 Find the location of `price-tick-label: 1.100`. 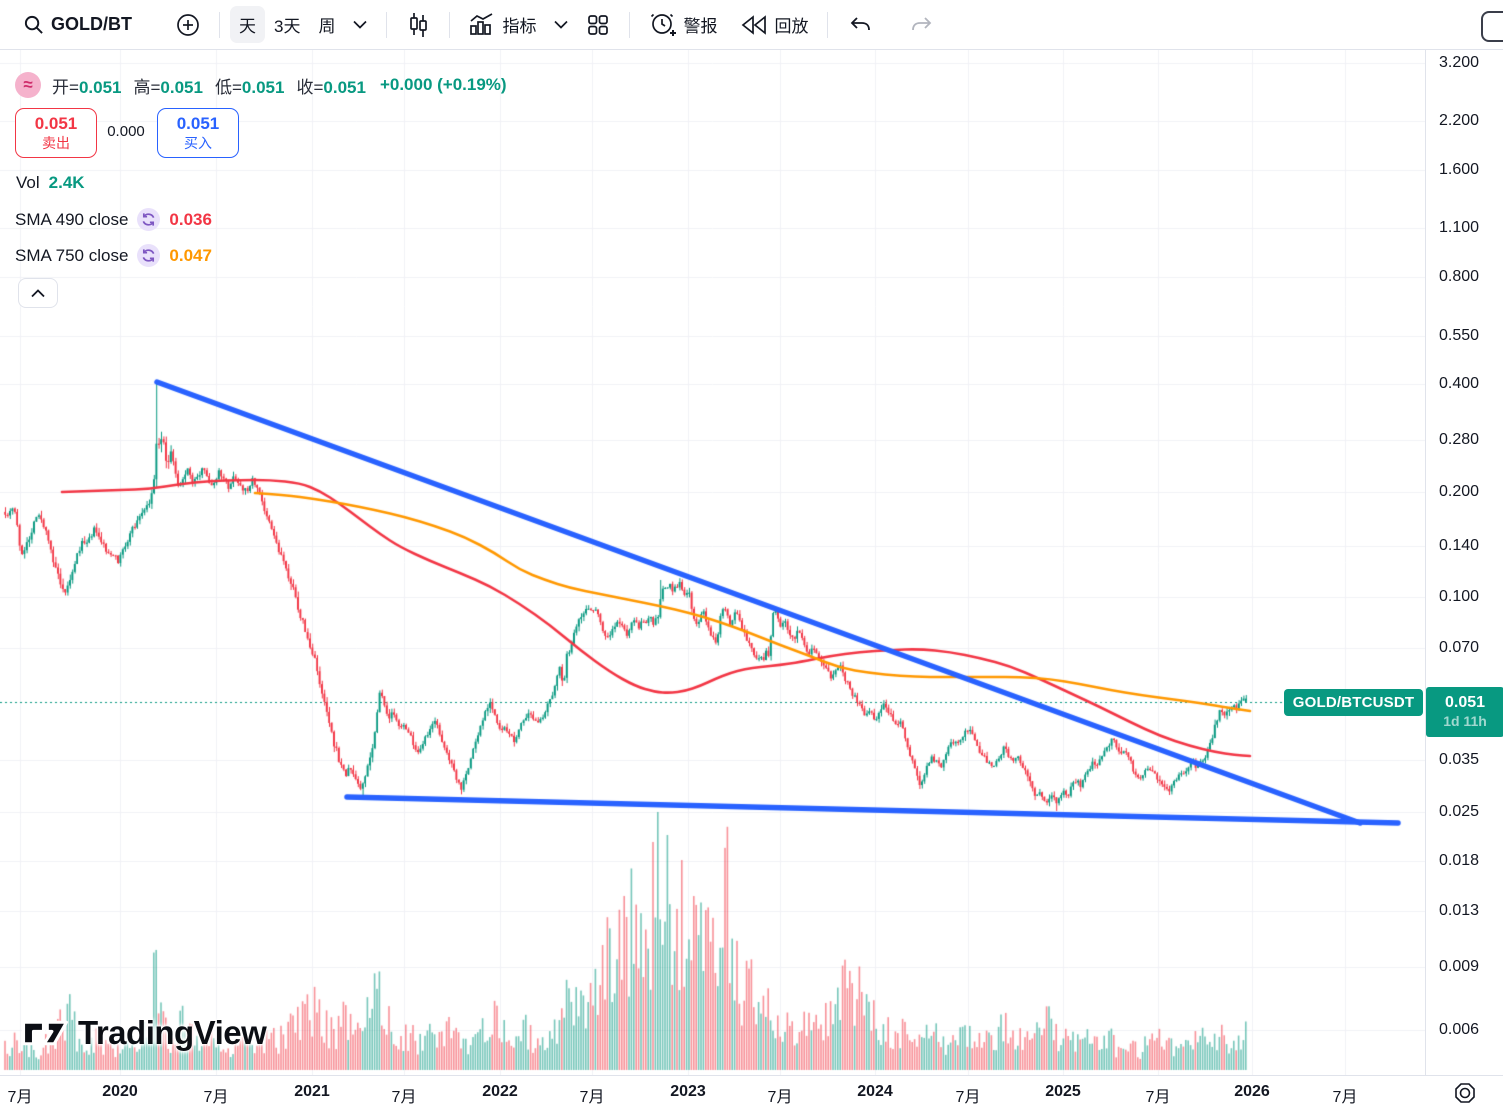

price-tick-label: 1.100 is located at coordinates (1459, 227).